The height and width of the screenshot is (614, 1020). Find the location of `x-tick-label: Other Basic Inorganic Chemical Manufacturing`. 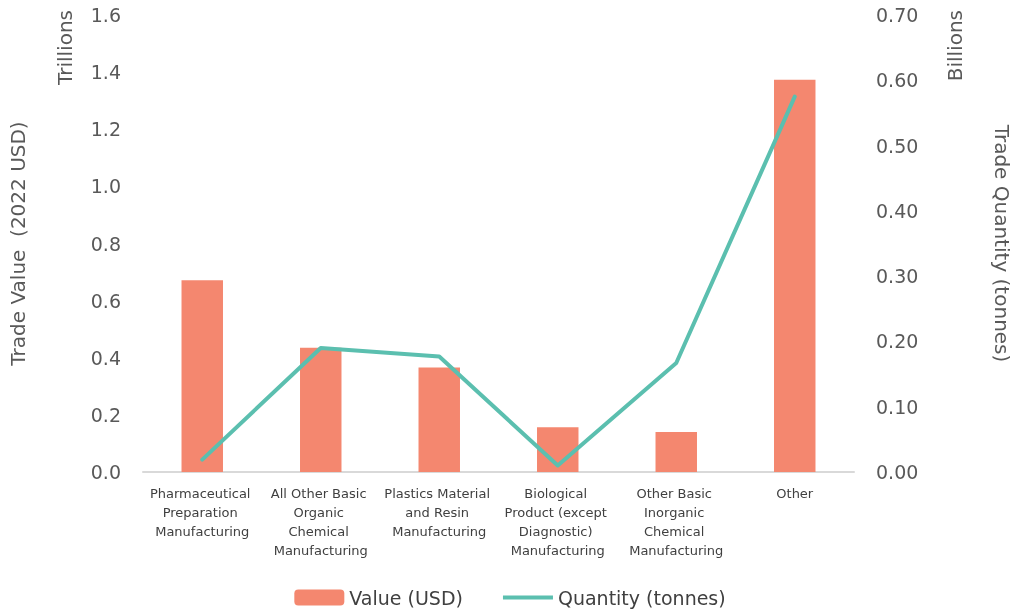

x-tick-label: Other Basic Inorganic Chemical Manufacturing is located at coordinates (676, 522).